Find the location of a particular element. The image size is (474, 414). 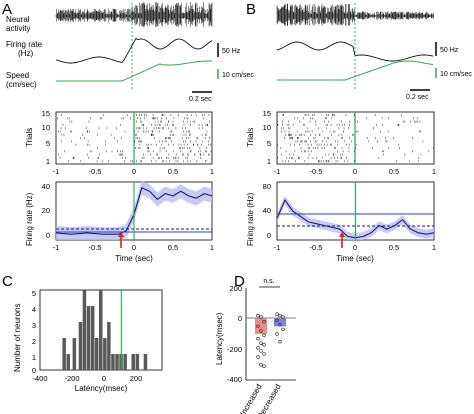

latency-ylabel: Latency(msec) is located at coordinates (219, 338).